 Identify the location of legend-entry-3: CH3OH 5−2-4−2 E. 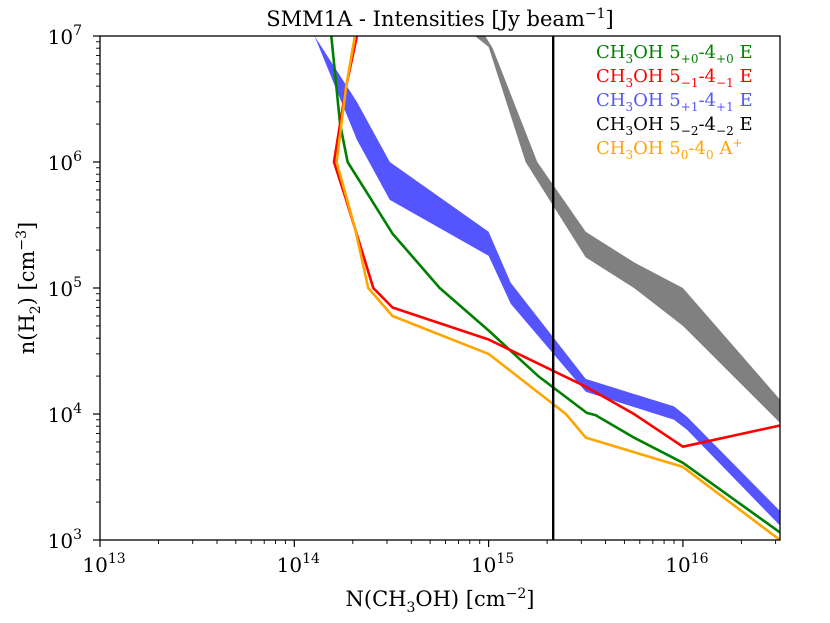
(674, 126).